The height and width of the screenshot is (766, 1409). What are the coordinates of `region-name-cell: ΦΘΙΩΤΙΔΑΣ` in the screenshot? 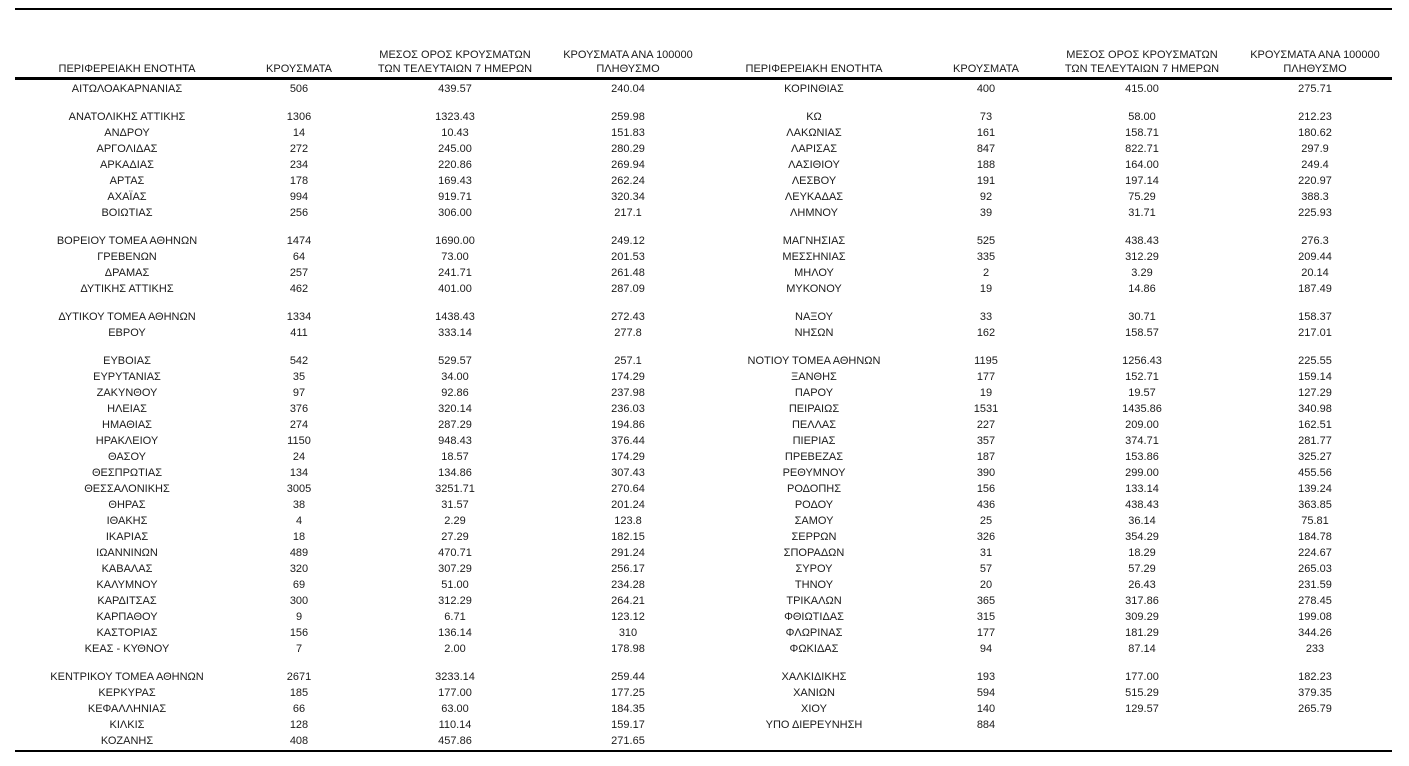 It's located at (814, 617).